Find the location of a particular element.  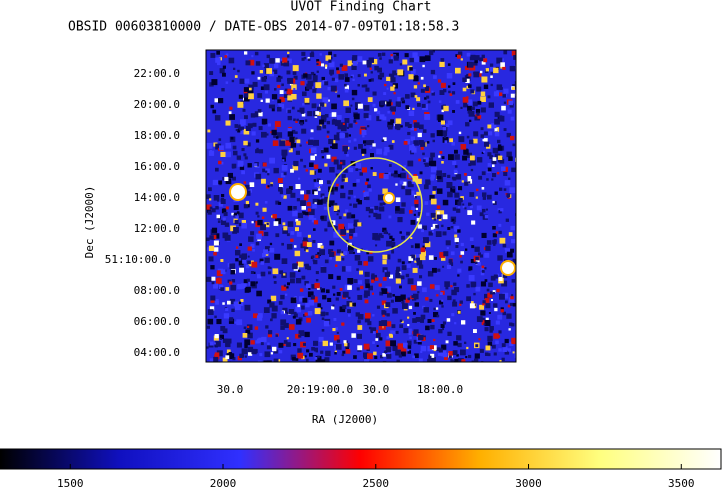

y-tick-label: 04:00.0 is located at coordinates (157, 352).